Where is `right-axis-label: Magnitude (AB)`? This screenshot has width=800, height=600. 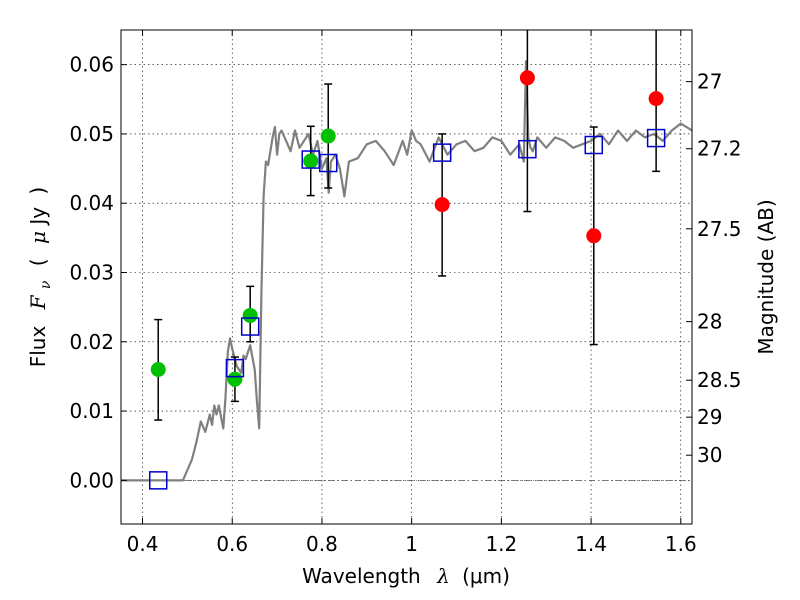 right-axis-label: Magnitude (AB) is located at coordinates (766, 276).